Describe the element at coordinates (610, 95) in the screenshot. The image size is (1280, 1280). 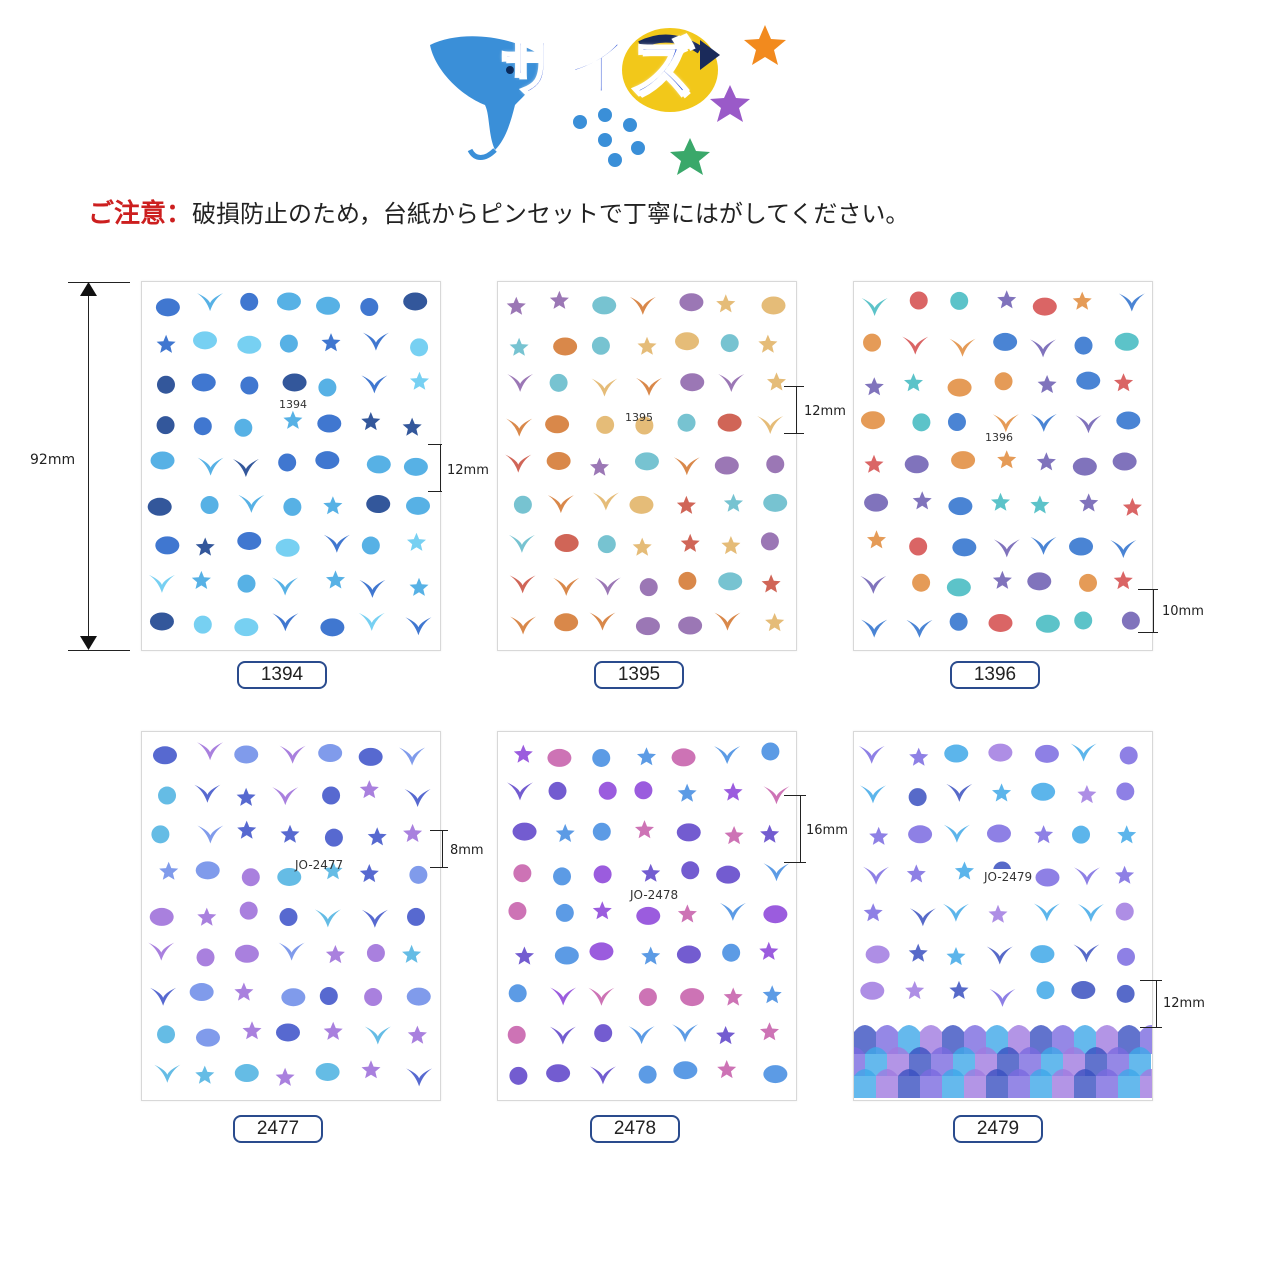
I see `title-banner` at that location.